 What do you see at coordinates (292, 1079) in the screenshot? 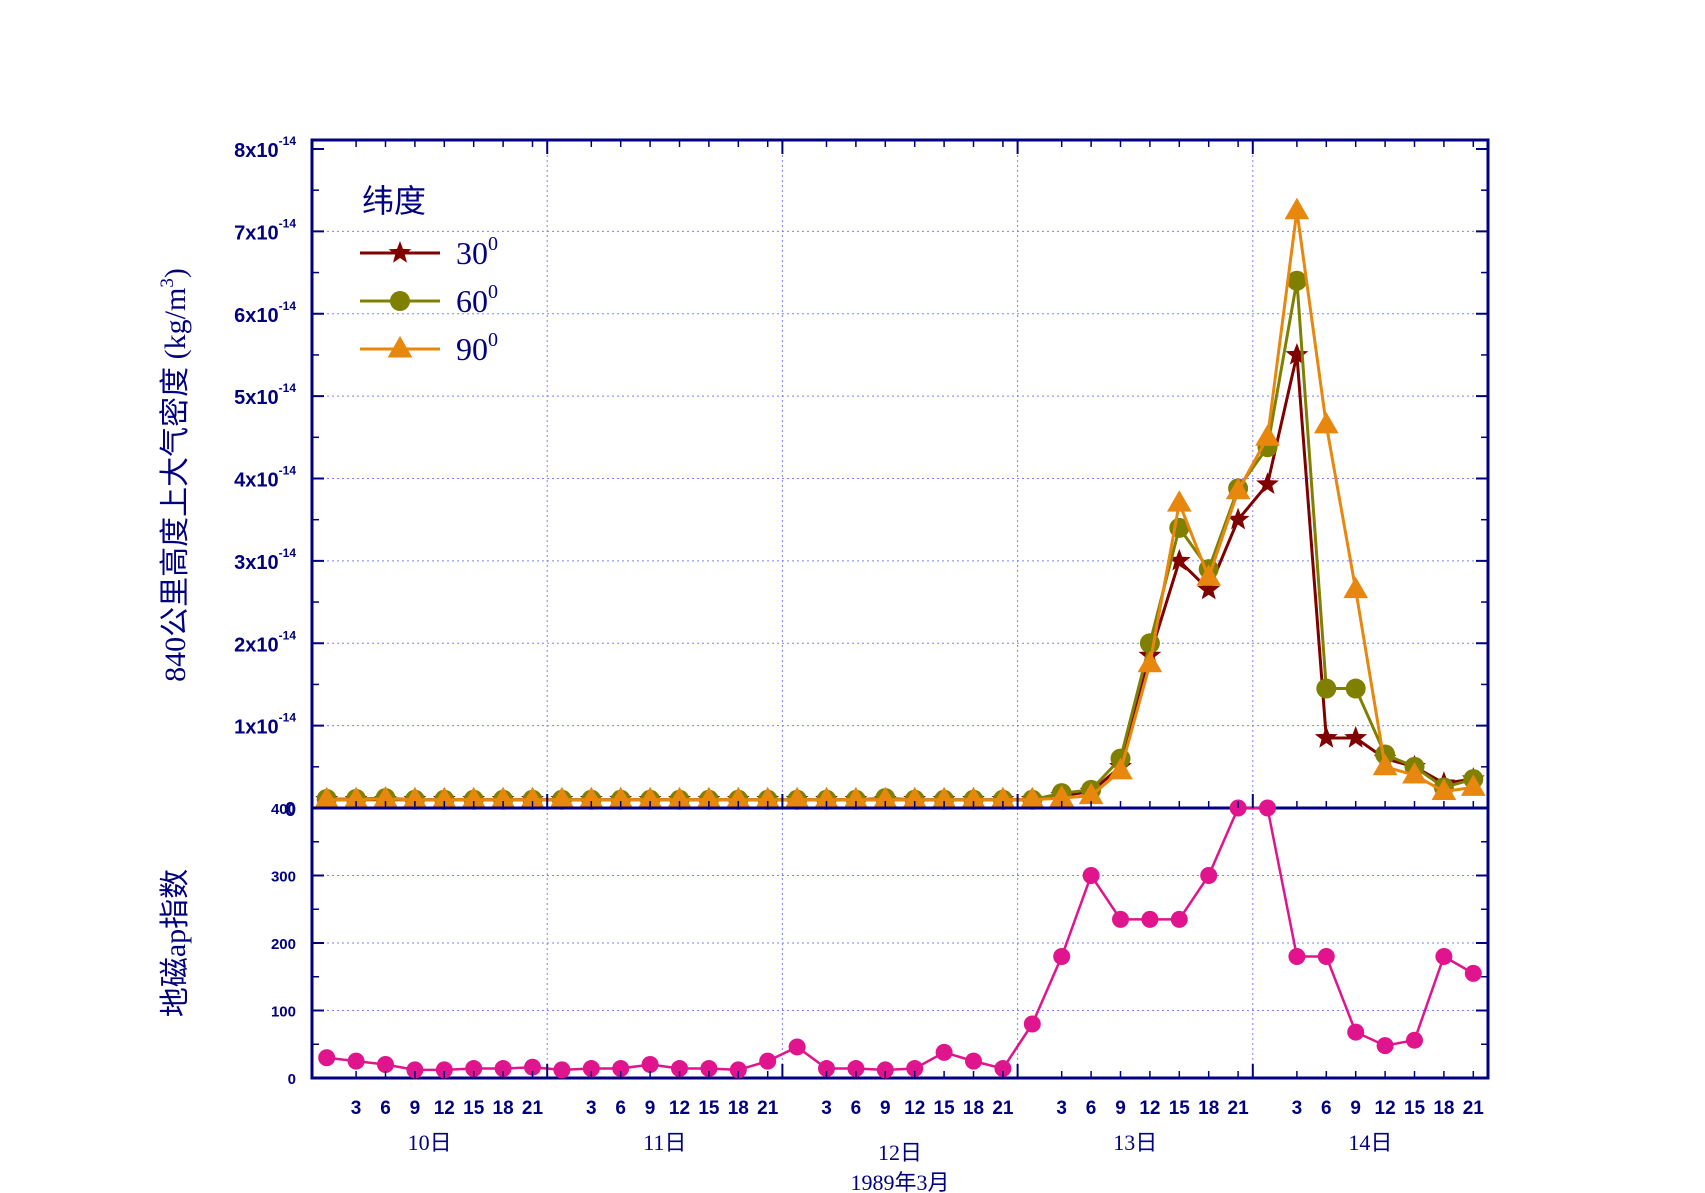
I see `y-tick-label: 0` at bounding box center [292, 1079].